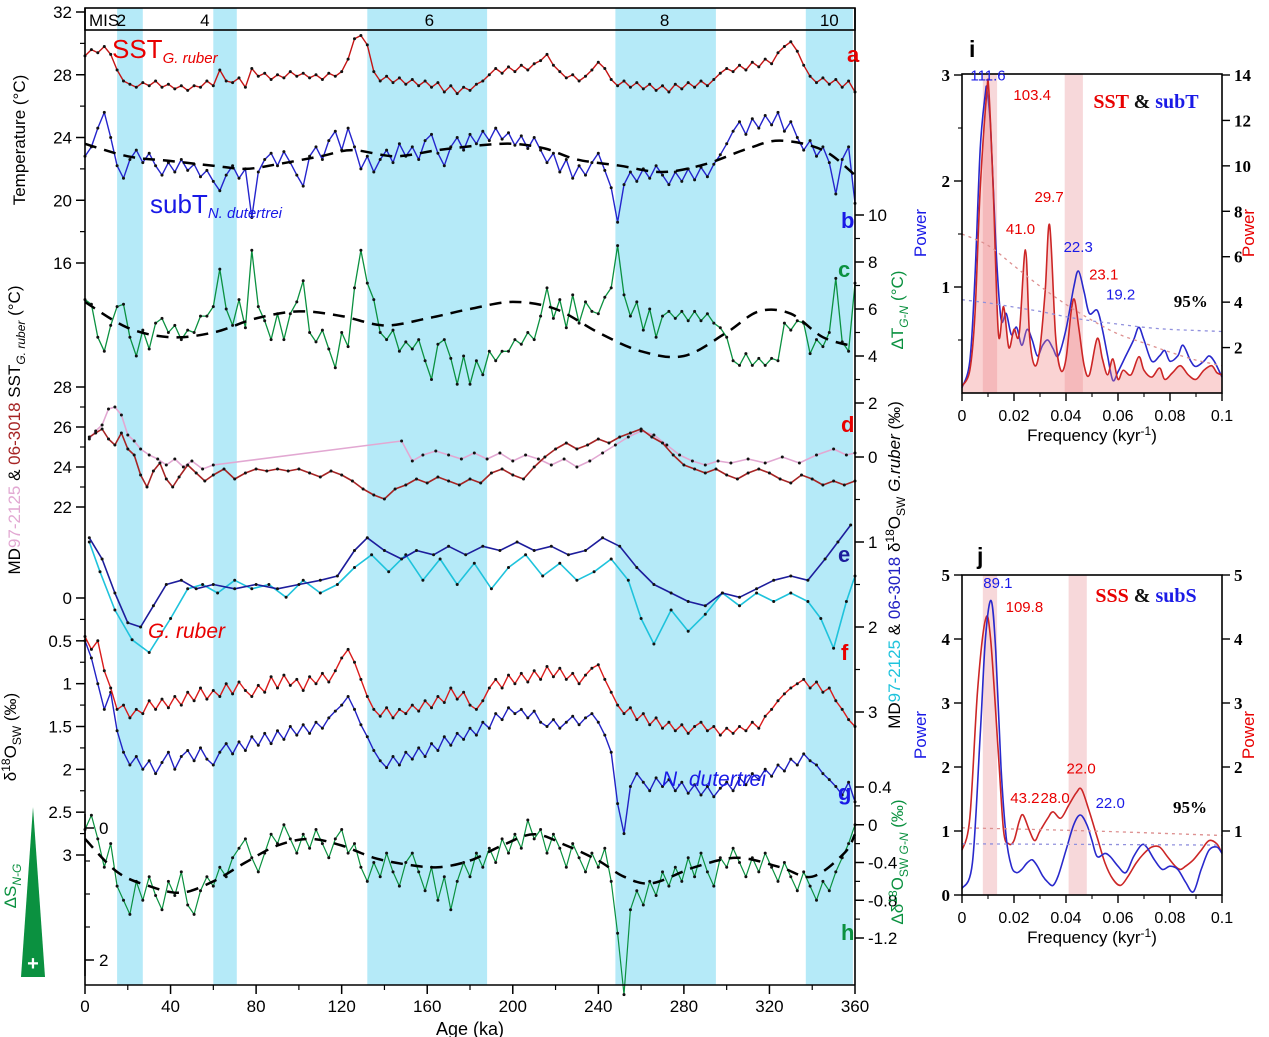 The image size is (1269, 1037). Describe the element at coordinates (470, 65) in the screenshot. I see `series-a_SST` at that location.